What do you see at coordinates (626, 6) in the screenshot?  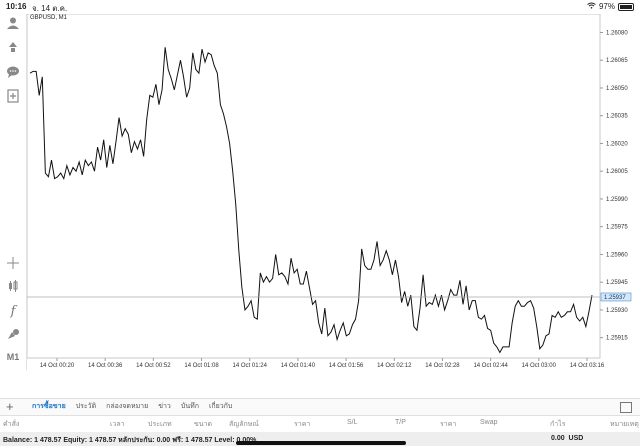 I see `battery-icon` at bounding box center [626, 6].